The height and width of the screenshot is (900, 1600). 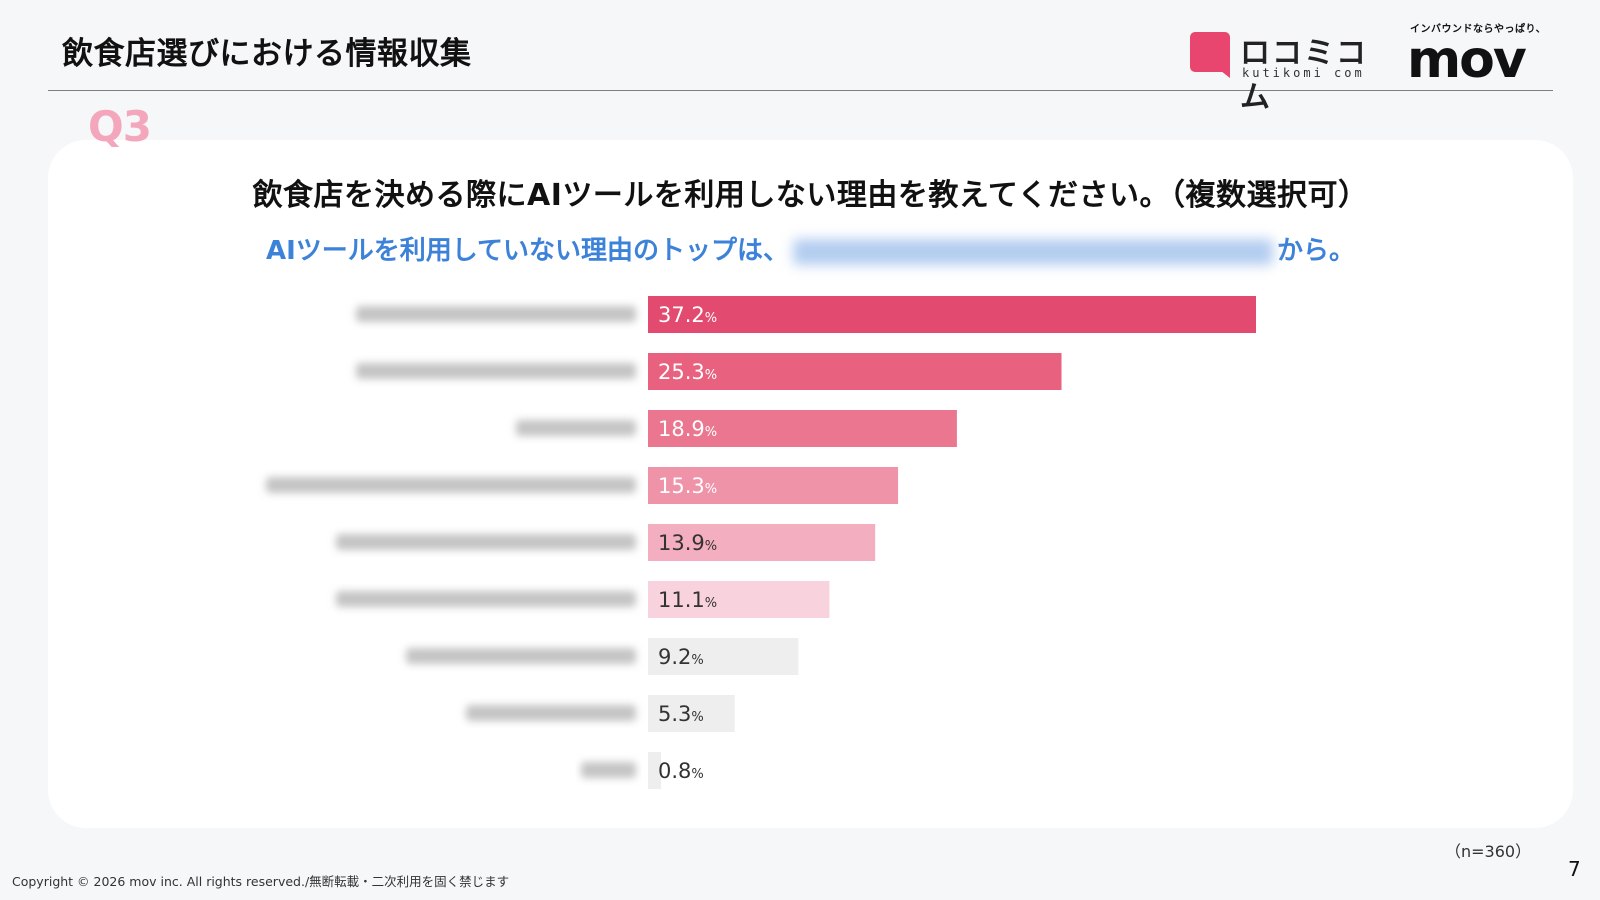 What do you see at coordinates (1303, 73) in the screenshot?
I see `kutikomi-logo-romaji: kutikomi com` at bounding box center [1303, 73].